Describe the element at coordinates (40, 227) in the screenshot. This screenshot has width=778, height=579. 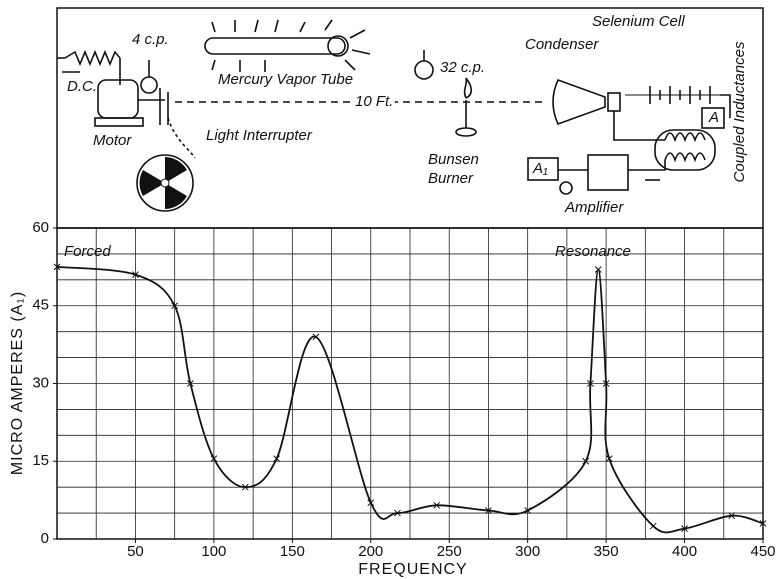
I see `y-tick-label: 60` at that location.